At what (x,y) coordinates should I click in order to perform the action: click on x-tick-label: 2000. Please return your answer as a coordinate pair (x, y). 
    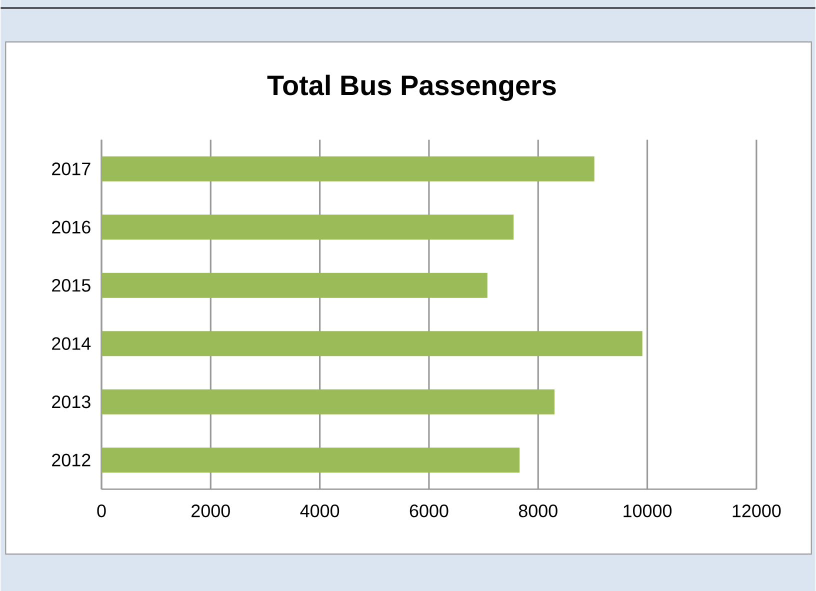
    Looking at the image, I should click on (211, 511).